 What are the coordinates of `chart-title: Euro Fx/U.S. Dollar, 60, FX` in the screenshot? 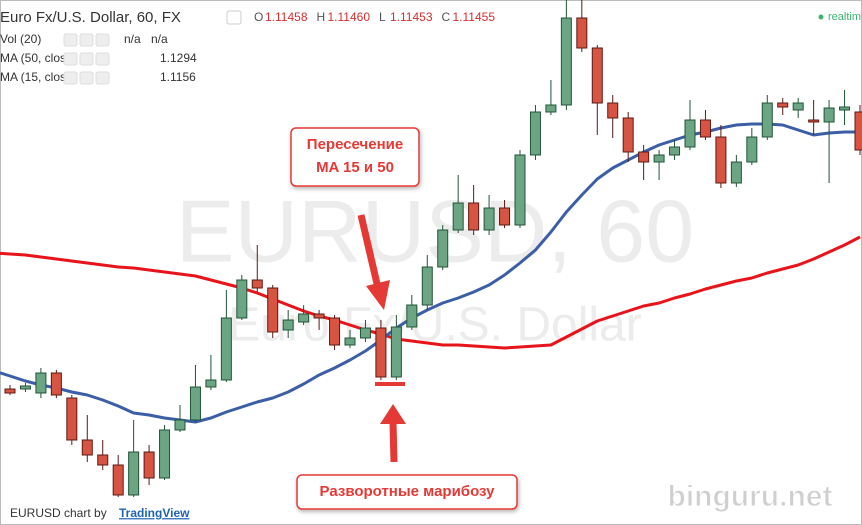 It's located at (90, 17).